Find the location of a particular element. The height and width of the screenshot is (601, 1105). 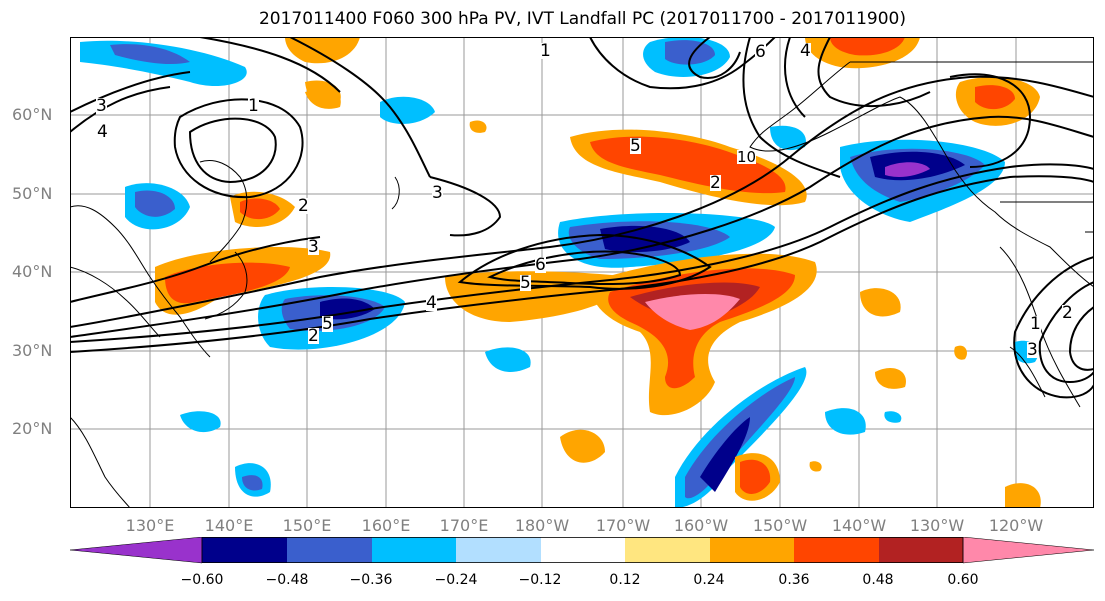

lon-label: 150°W is located at coordinates (780, 525).